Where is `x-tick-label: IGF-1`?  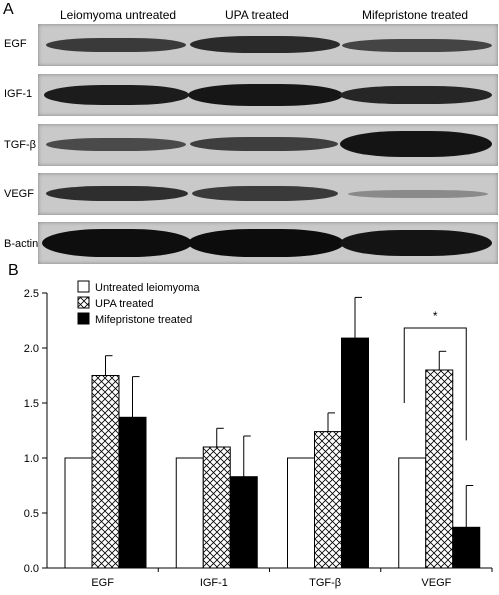 x-tick-label: IGF-1 is located at coordinates (214, 583).